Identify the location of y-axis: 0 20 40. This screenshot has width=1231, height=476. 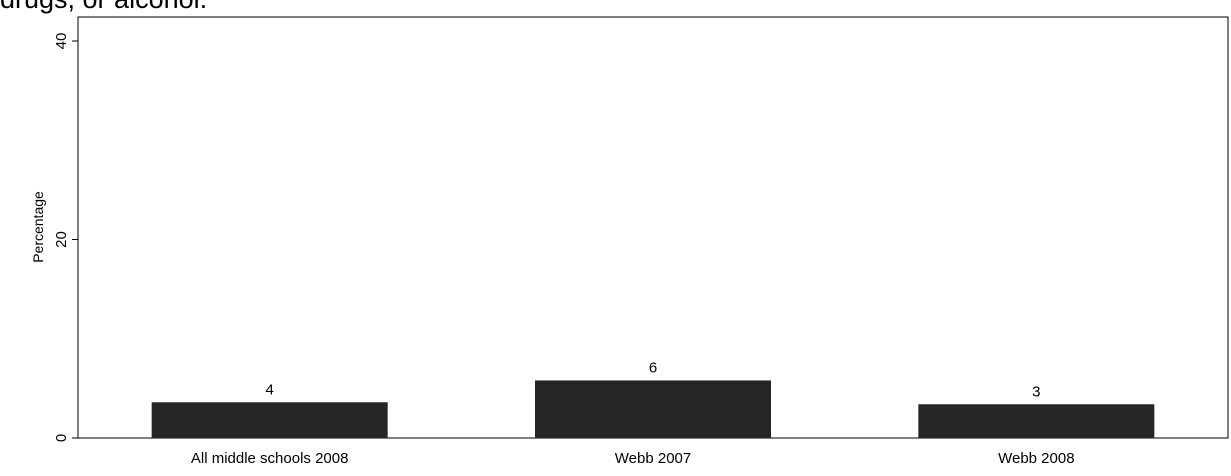
(65, 237).